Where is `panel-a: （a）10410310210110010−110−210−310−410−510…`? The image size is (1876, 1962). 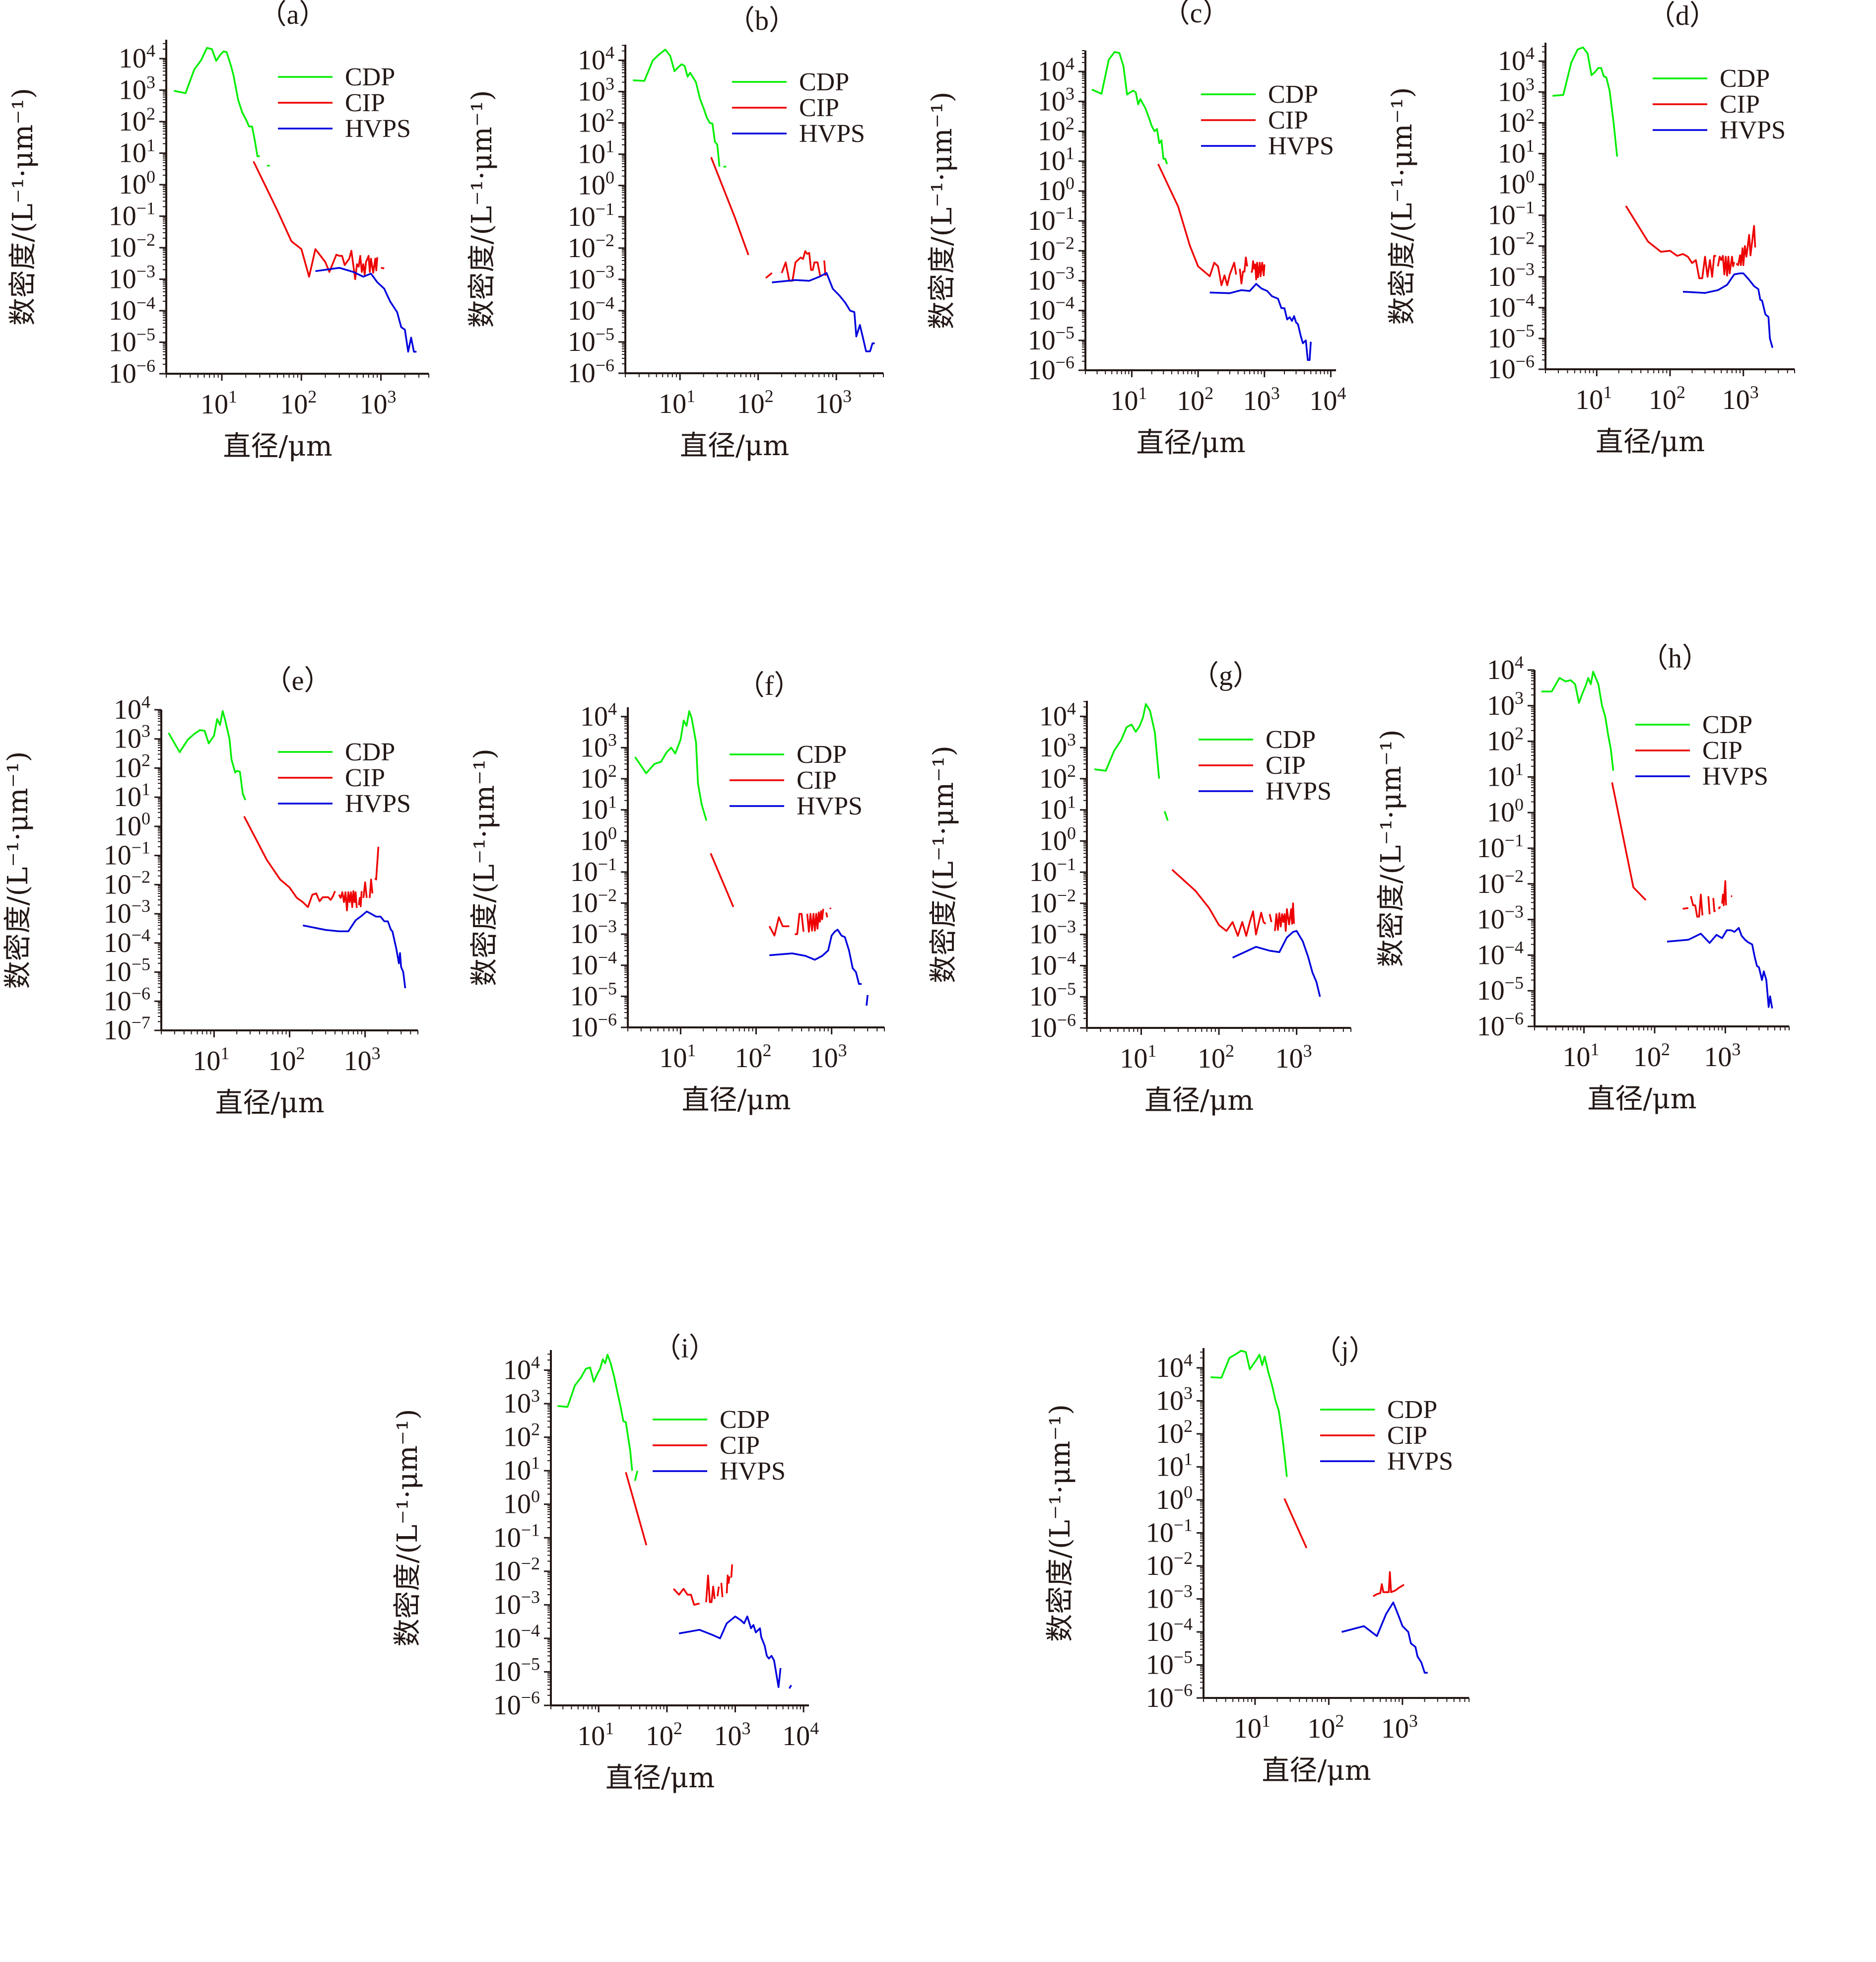
panel-a: （a）10410310210110010−110−210−310−410−510… is located at coordinates (218, 231).